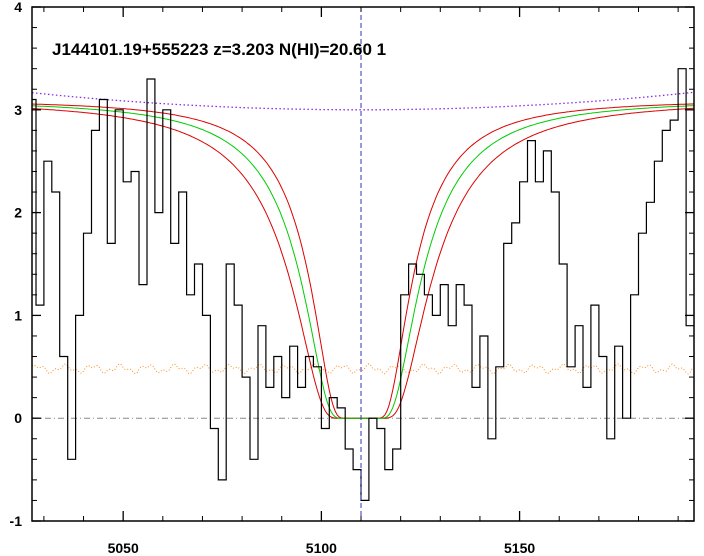  Describe the element at coordinates (363, 369) in the screenshot. I see `error-line` at that location.